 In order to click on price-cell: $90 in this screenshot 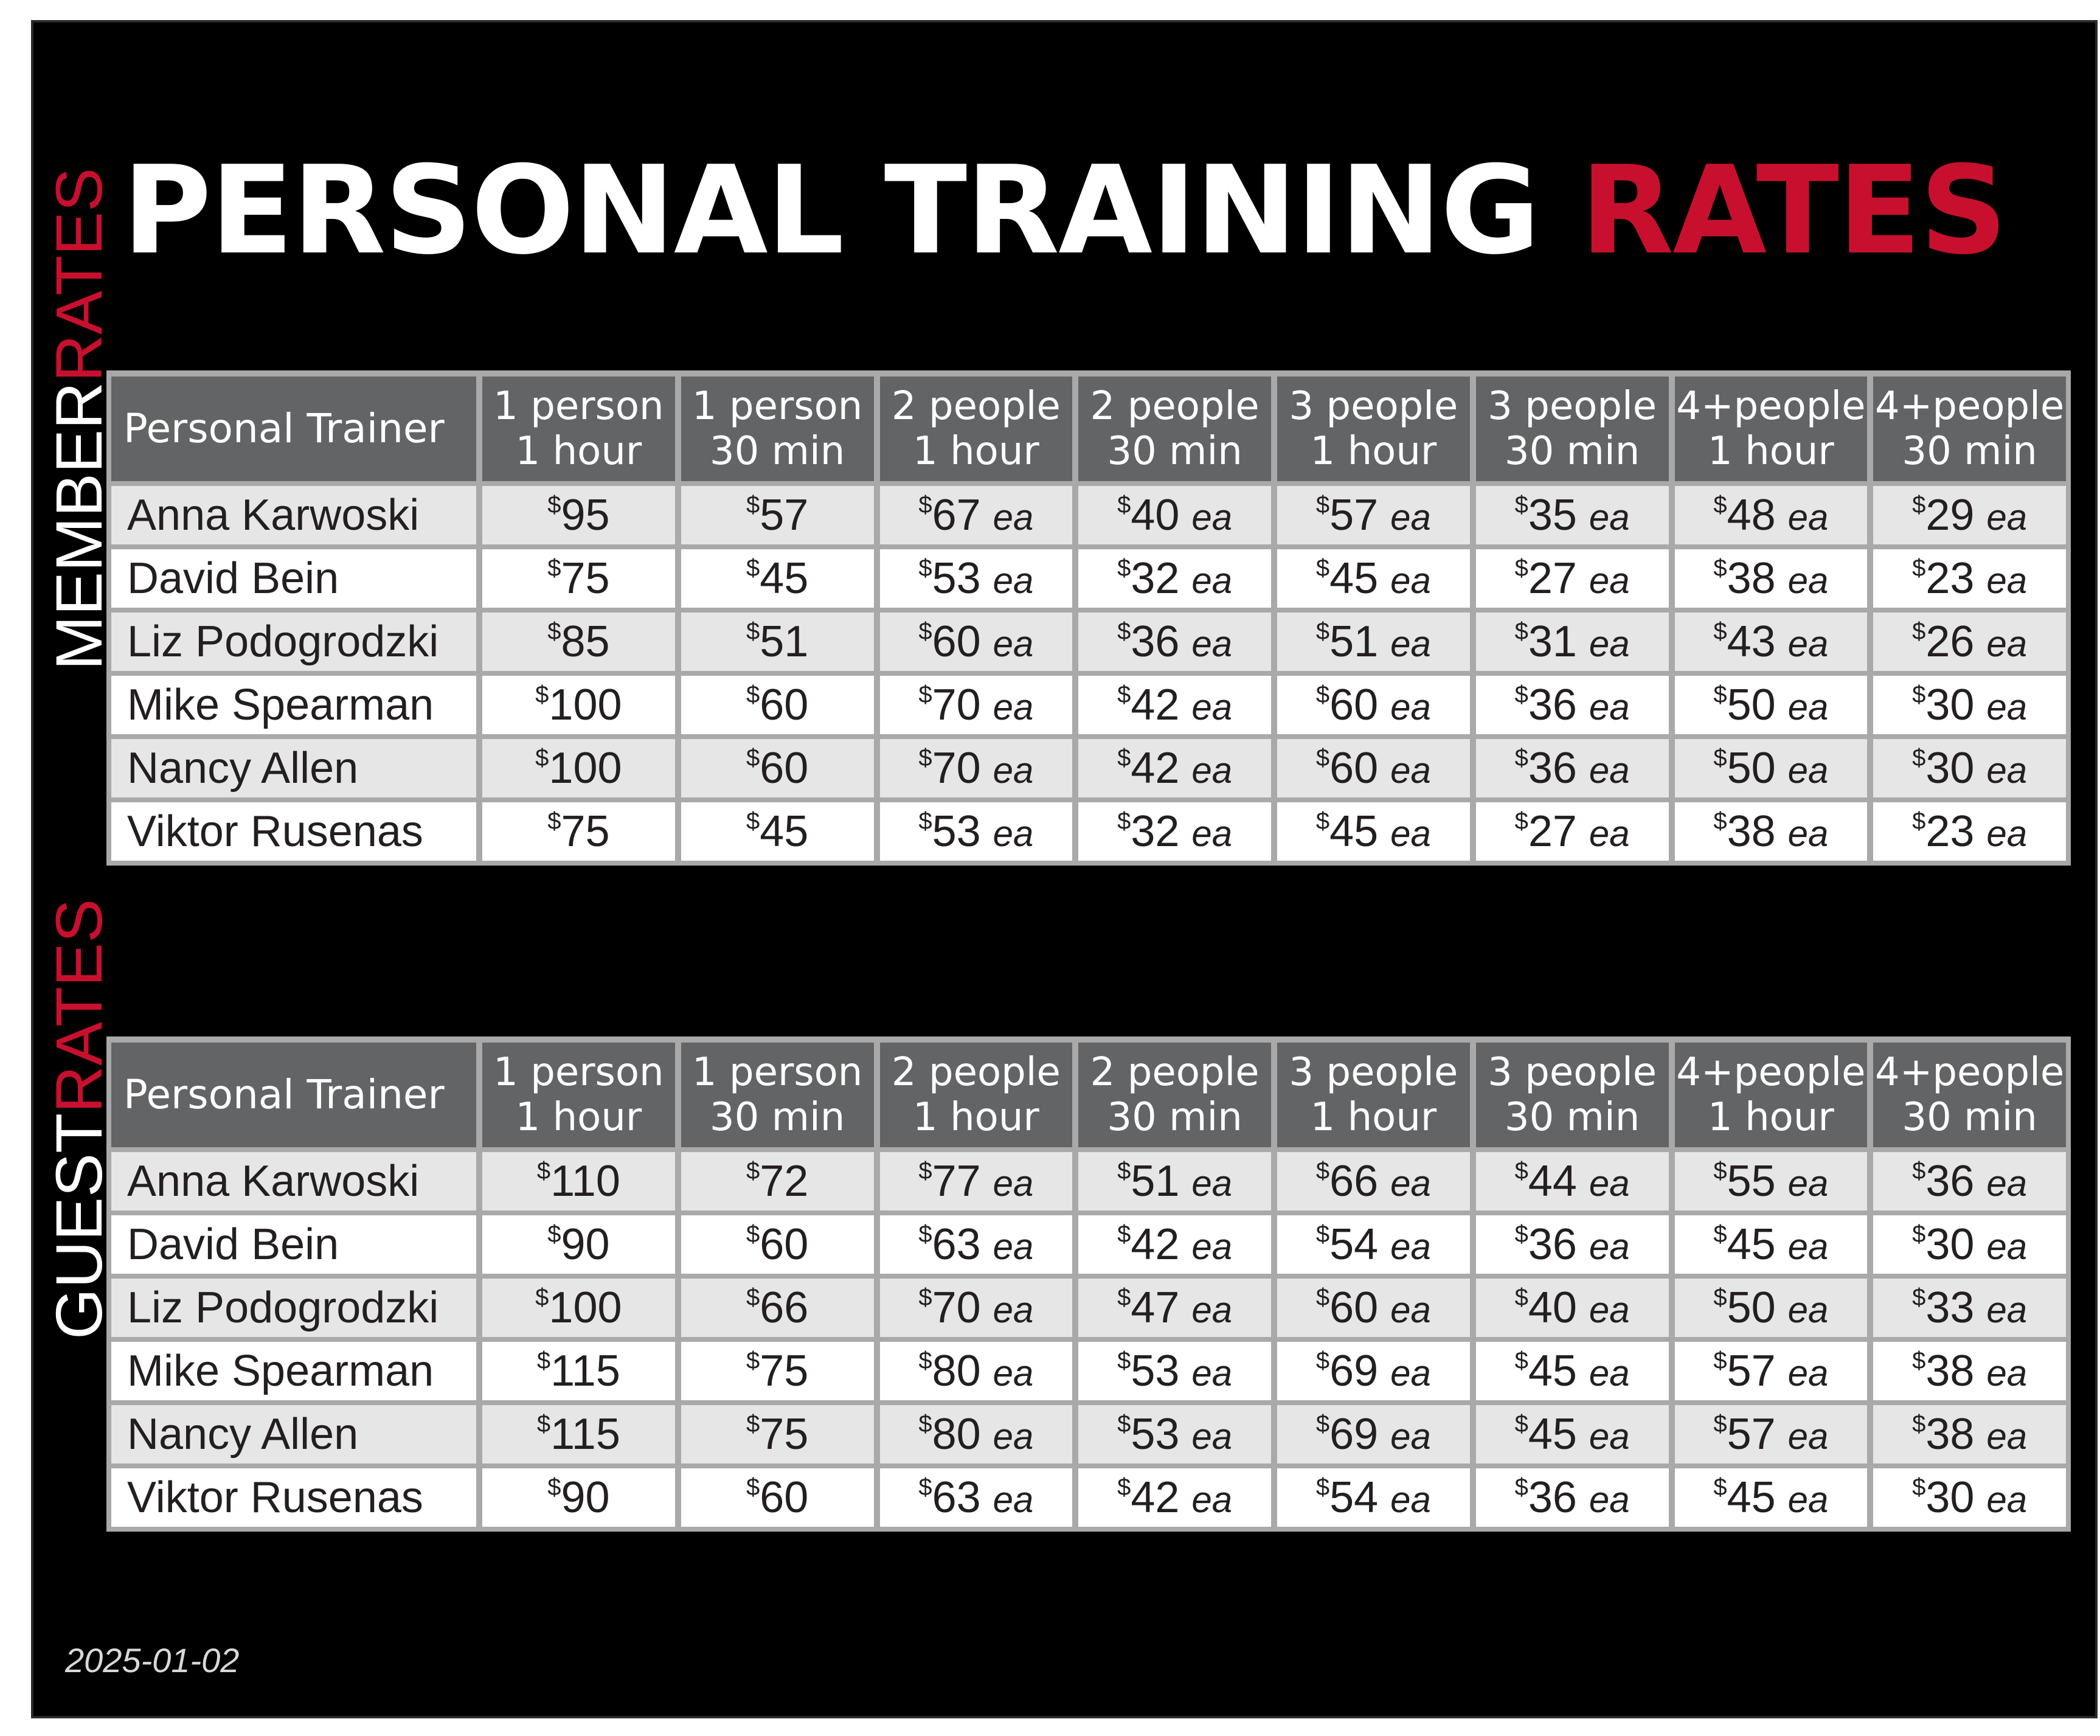, I will do `click(578, 1497)`.